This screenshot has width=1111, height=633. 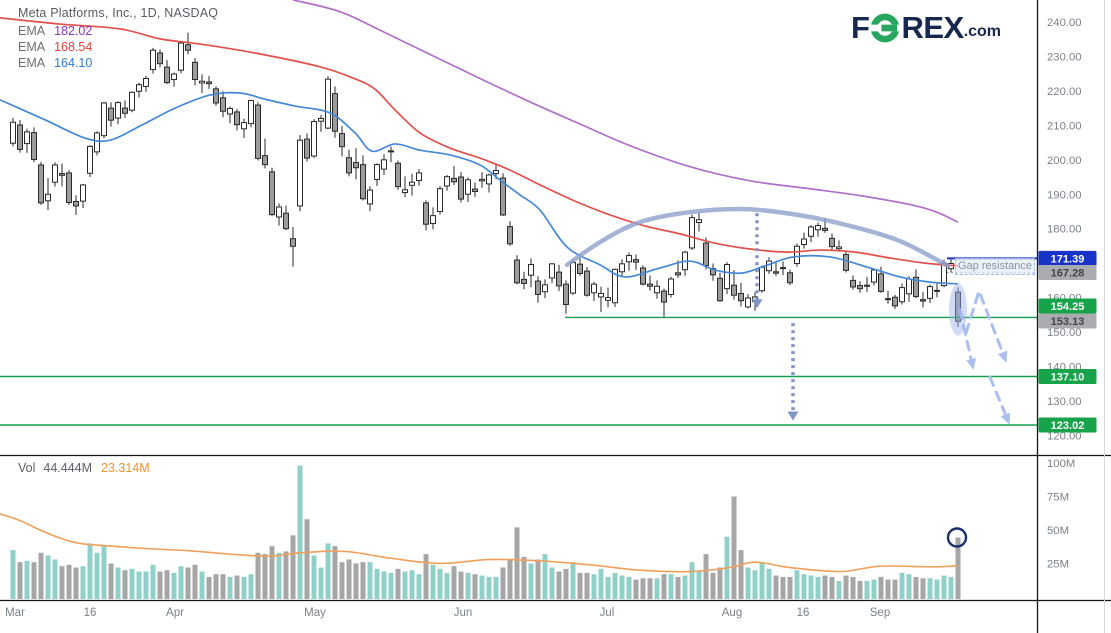 I want to click on svg-text: 154.25, so click(x=1068, y=307).